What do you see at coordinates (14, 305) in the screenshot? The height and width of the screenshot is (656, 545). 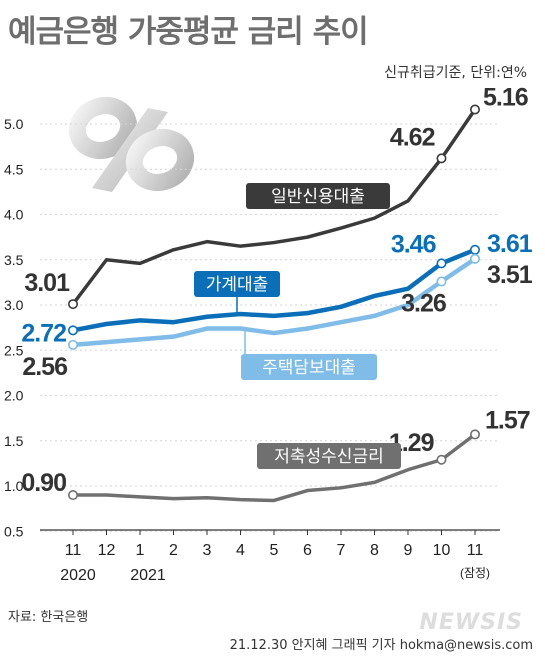 I see `y-tick-label: 3.0` at bounding box center [14, 305].